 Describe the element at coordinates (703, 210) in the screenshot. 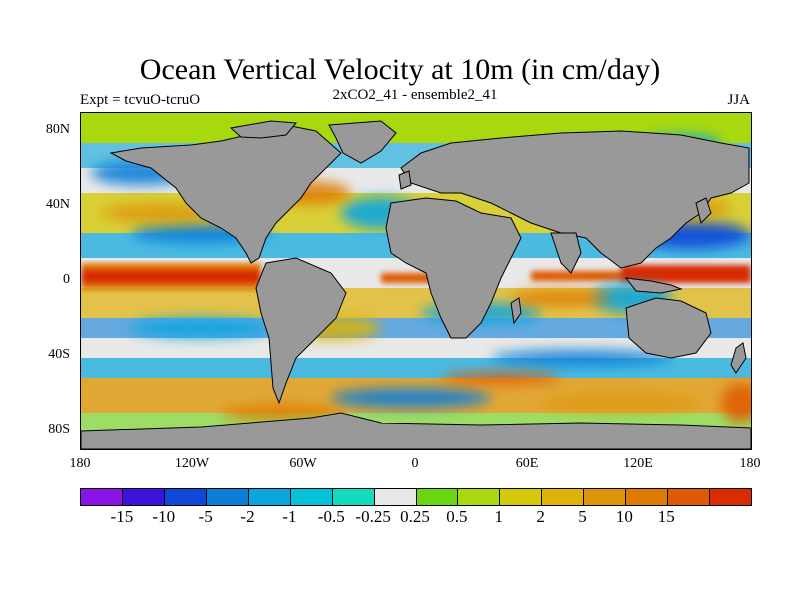

I see `japan` at that location.